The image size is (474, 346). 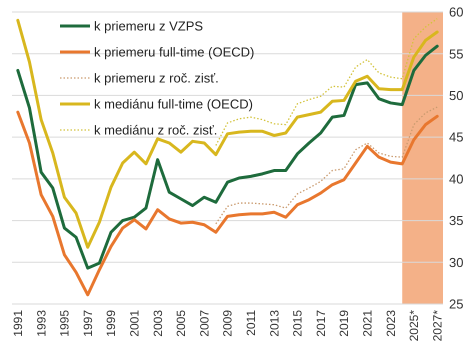 I want to click on legend-label: k priemeru full-time (OECD), so click(x=174, y=52).